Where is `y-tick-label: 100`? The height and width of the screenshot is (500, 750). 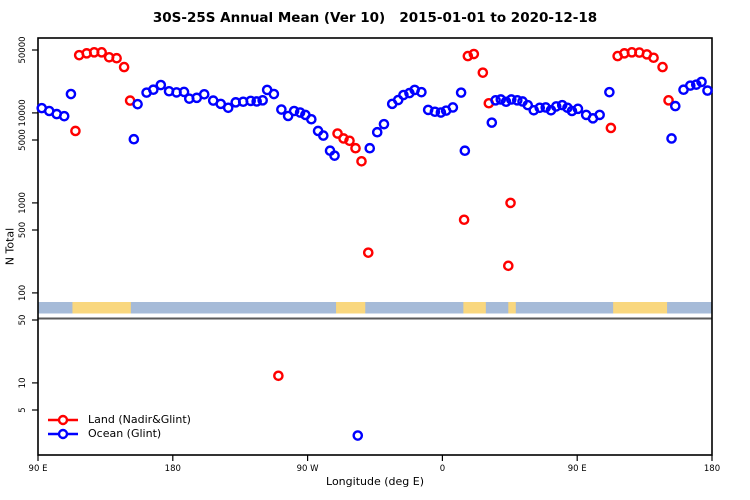
y-tick-label: 100 is located at coordinates (23, 293).